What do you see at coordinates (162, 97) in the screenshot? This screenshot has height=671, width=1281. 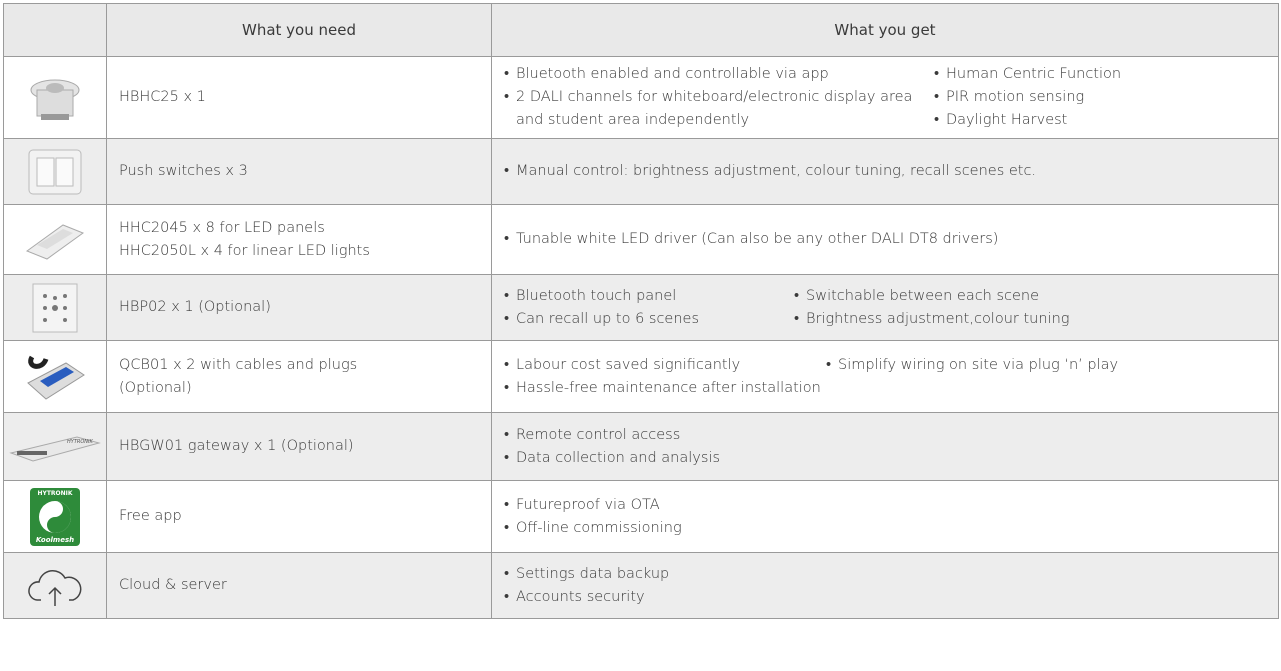 I see `need-text: HBHC25 x 1` at bounding box center [162, 97].